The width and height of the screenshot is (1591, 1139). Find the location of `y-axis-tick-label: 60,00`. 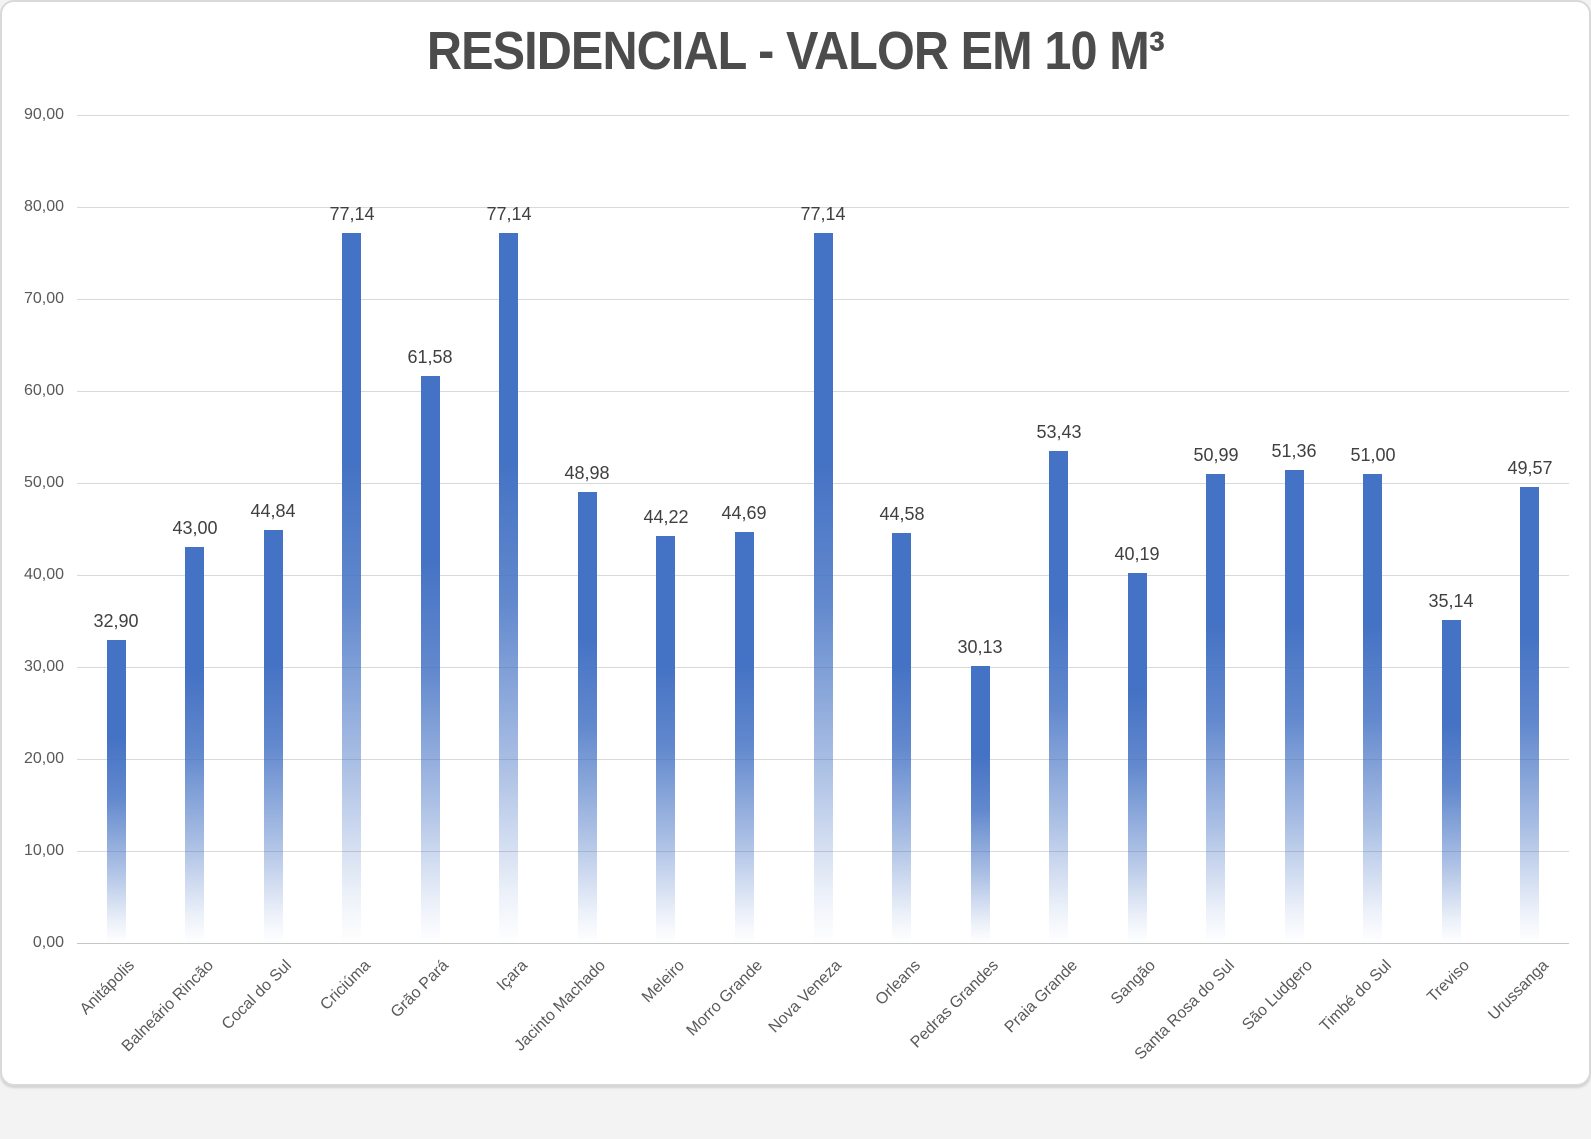

y-axis-tick-label: 60,00 is located at coordinates (43, 390).